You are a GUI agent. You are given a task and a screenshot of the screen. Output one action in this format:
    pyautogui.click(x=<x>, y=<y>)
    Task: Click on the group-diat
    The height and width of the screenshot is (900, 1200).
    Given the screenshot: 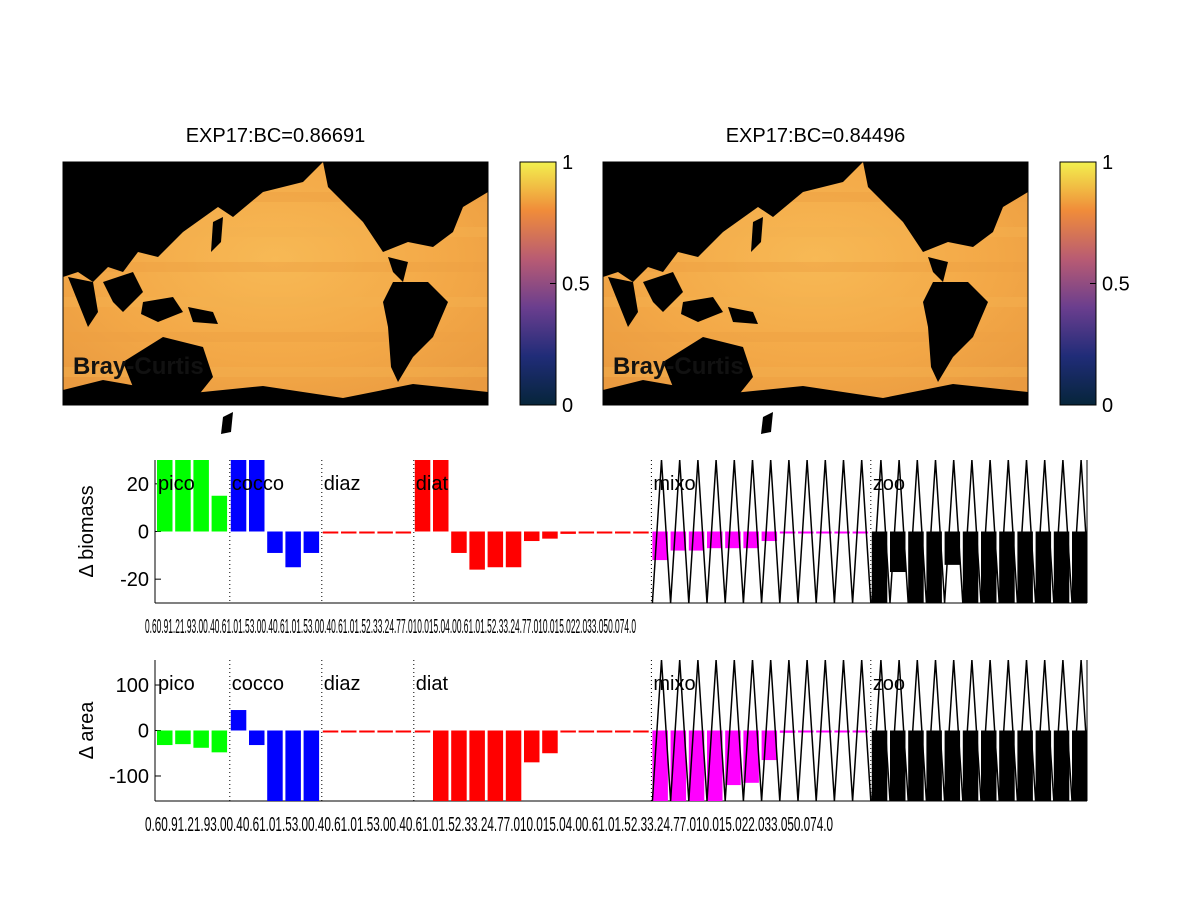 What is the action you would take?
    pyautogui.click(x=531, y=515)
    